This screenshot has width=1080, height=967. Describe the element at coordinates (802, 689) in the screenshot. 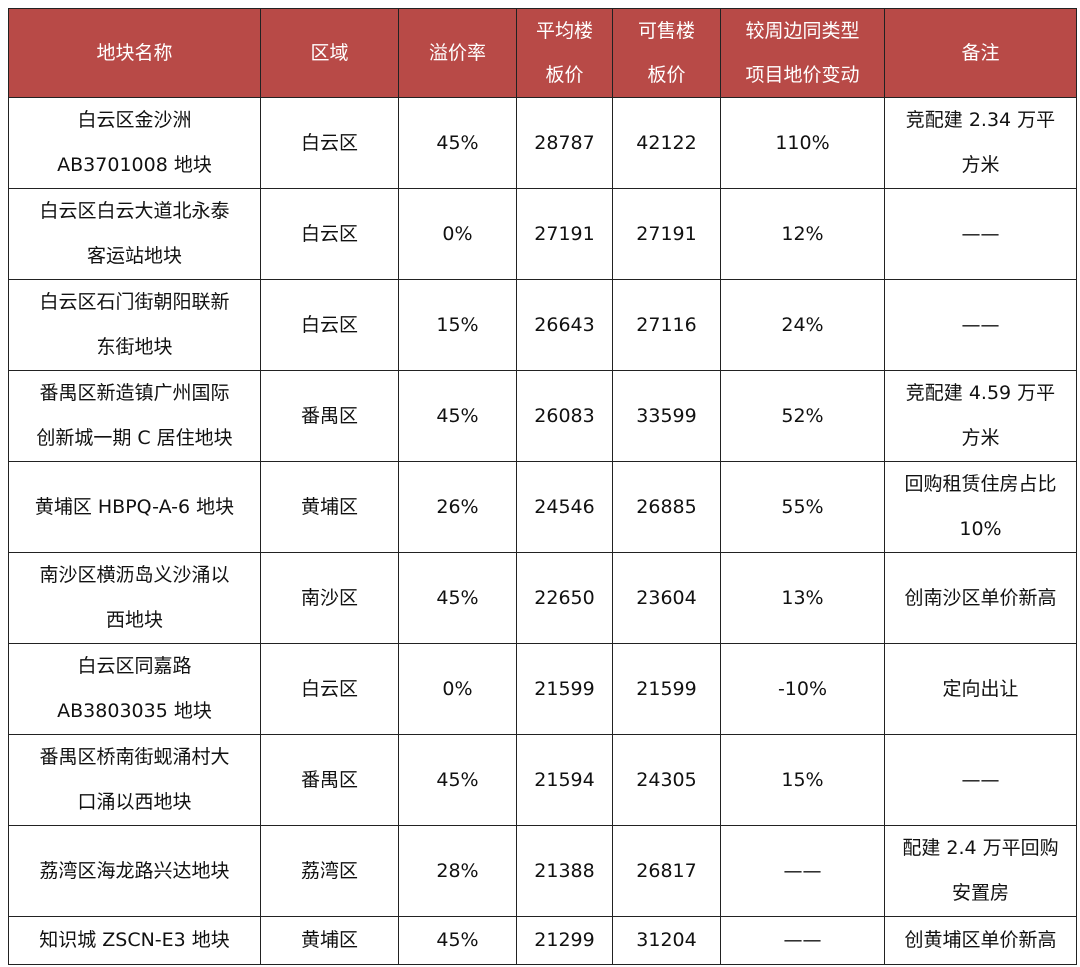

I see `table-cell: -10%` at that location.